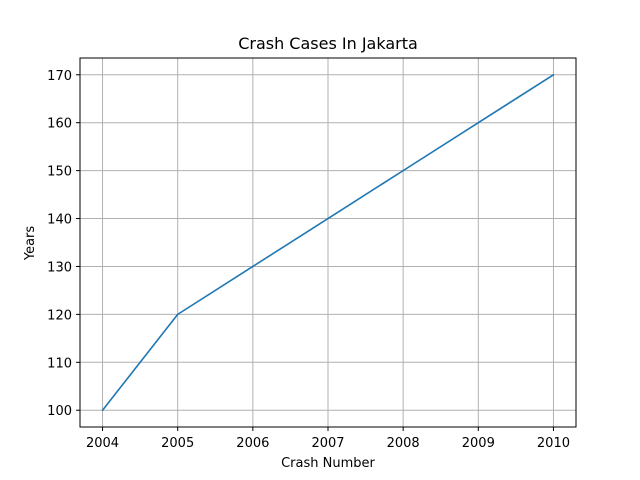  Describe the element at coordinates (478, 443) in the screenshot. I see `x-tick-label: 2009` at that location.